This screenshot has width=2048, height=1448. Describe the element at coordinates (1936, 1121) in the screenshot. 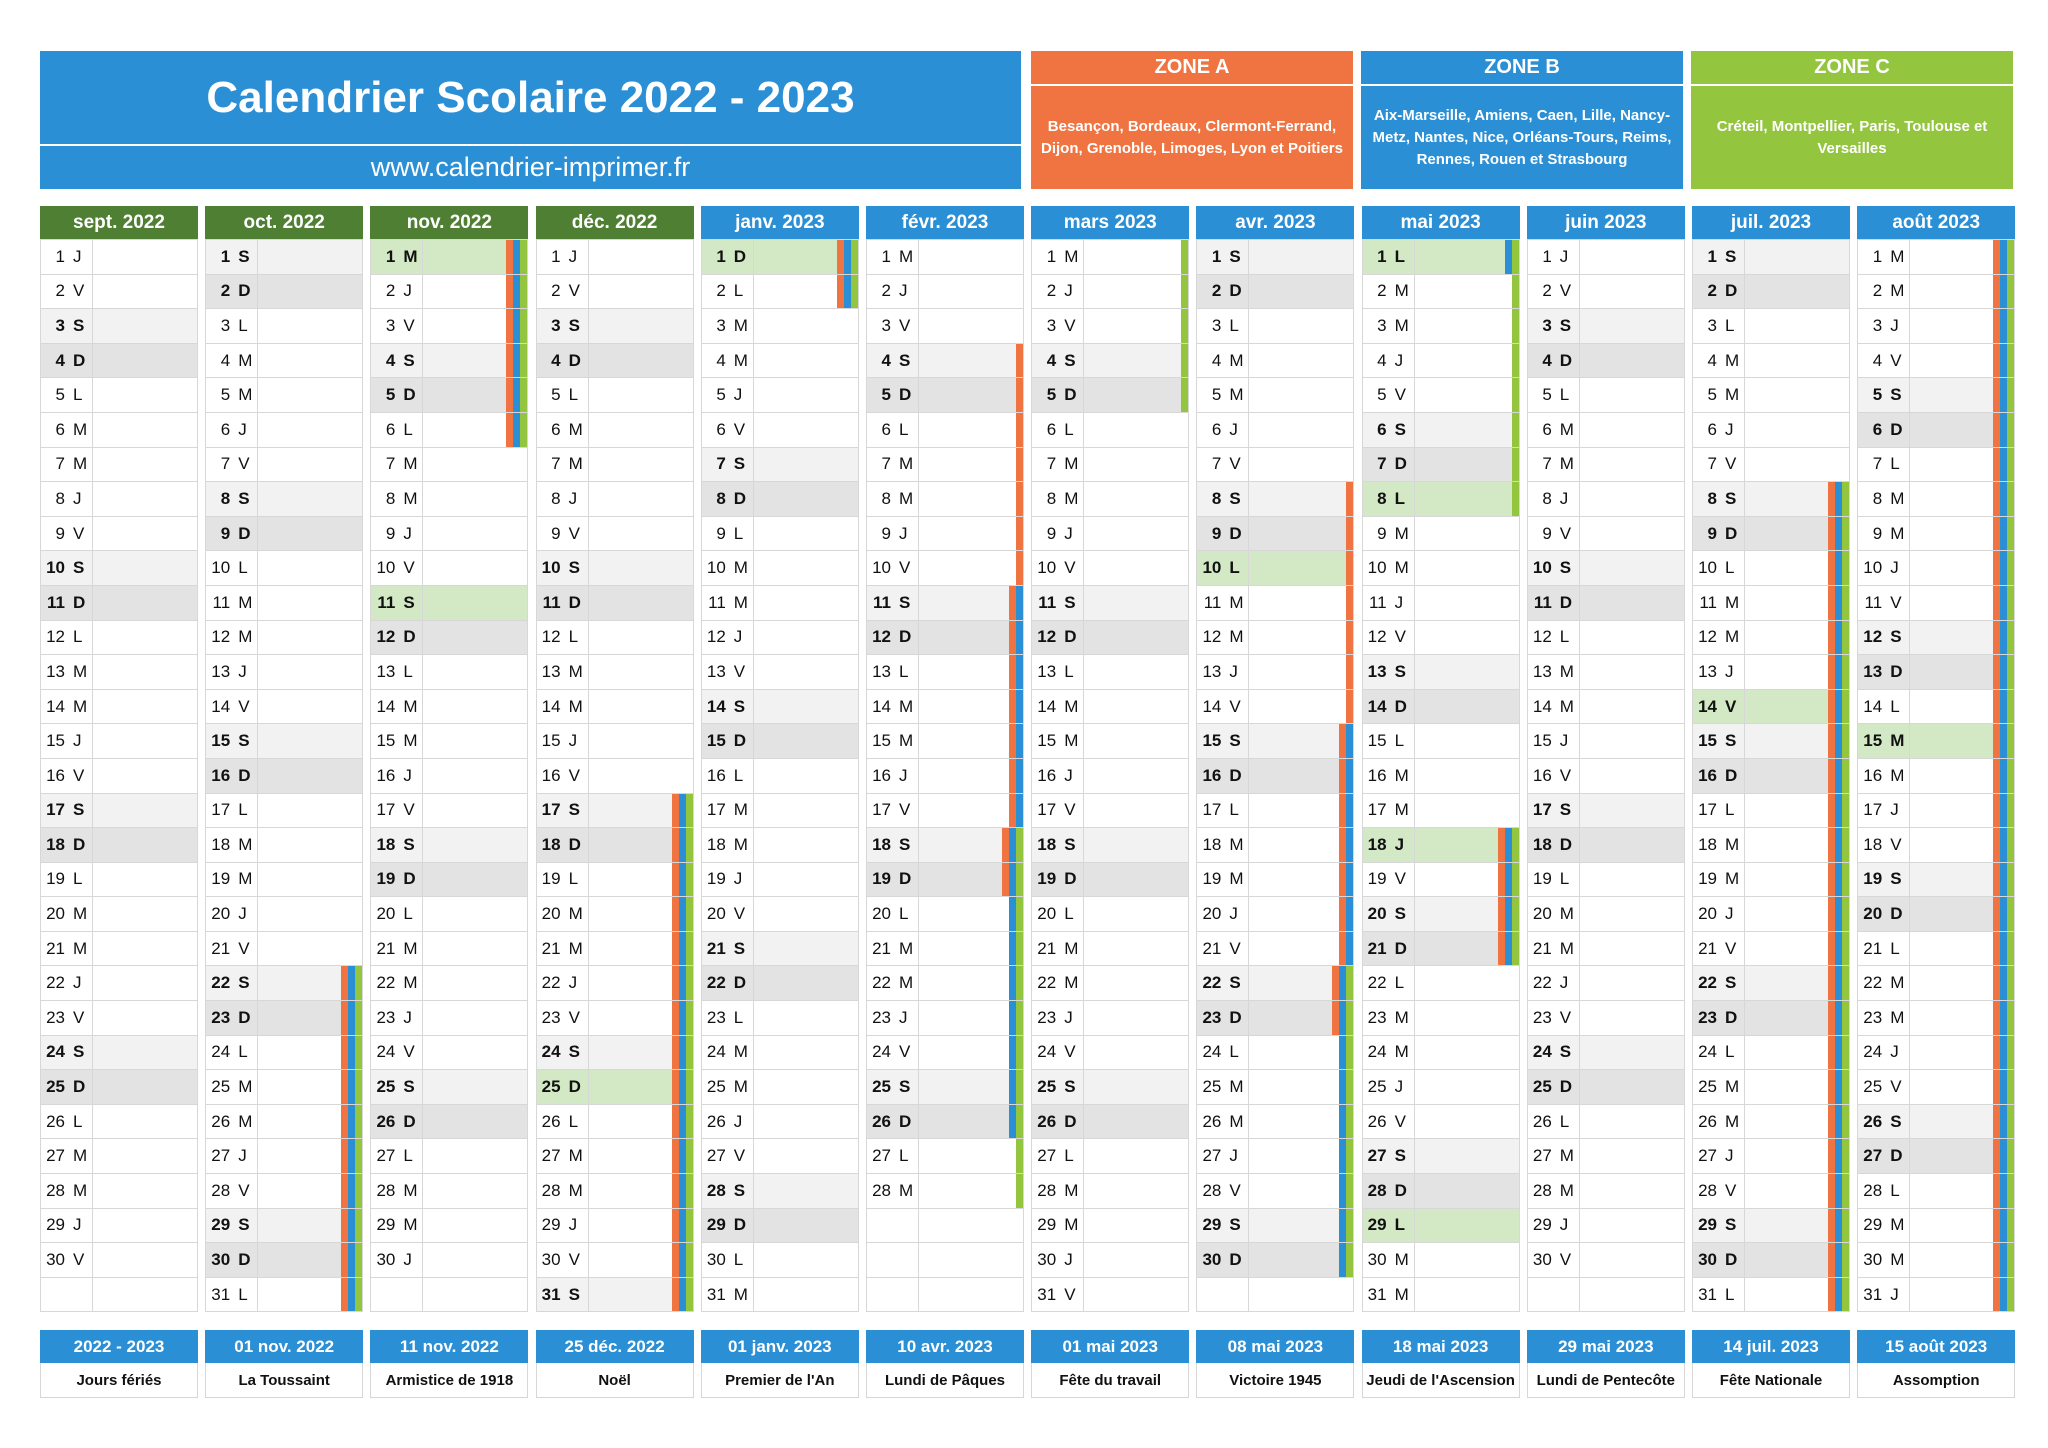

I see `day-cell: 26 S` at that location.